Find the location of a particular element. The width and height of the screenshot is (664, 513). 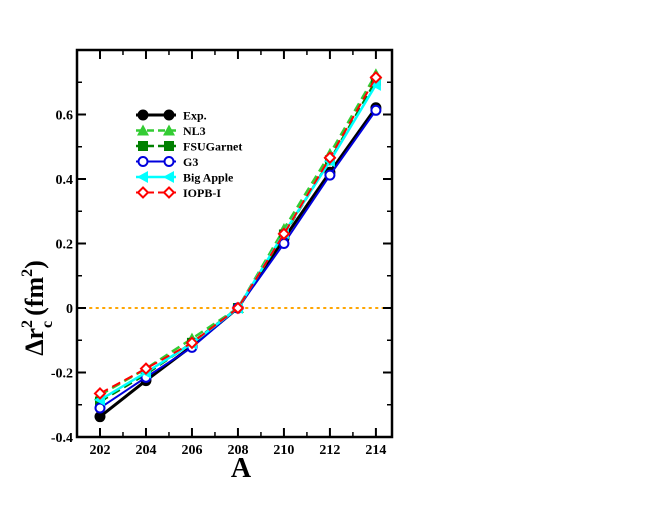

y-axis-title: Δr2 c(fm2) is located at coordinates (37, 308).